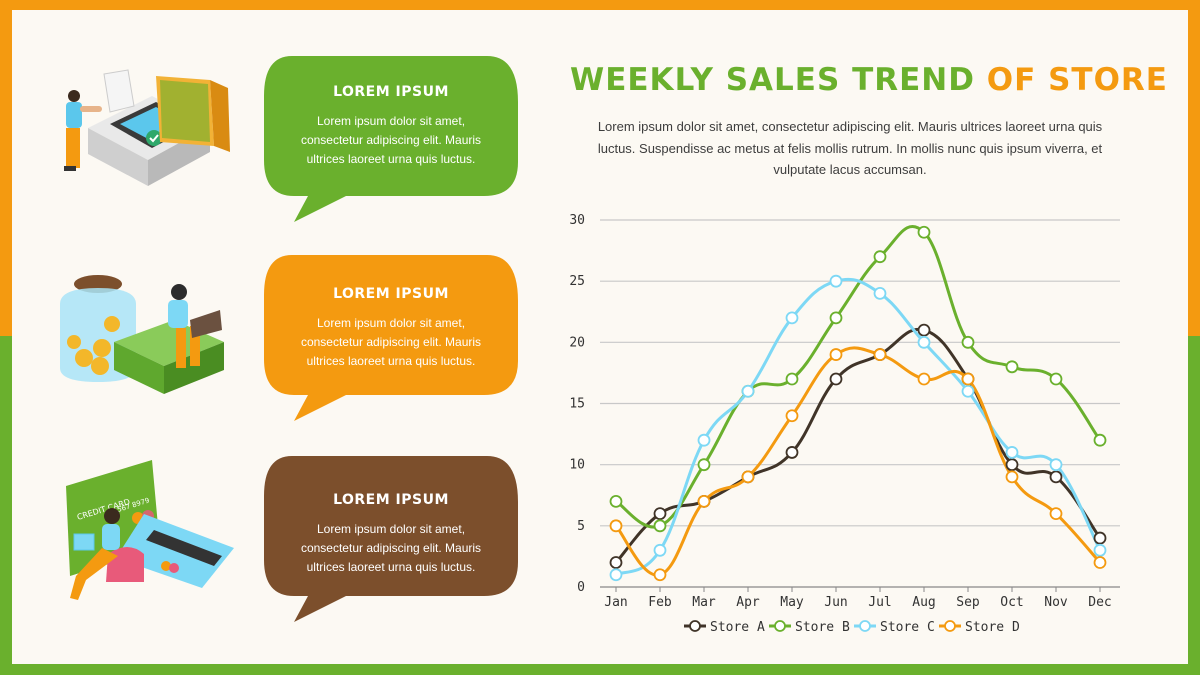 The height and width of the screenshot is (675, 1200). I want to click on savings-jar-illustration, so click(142, 334).